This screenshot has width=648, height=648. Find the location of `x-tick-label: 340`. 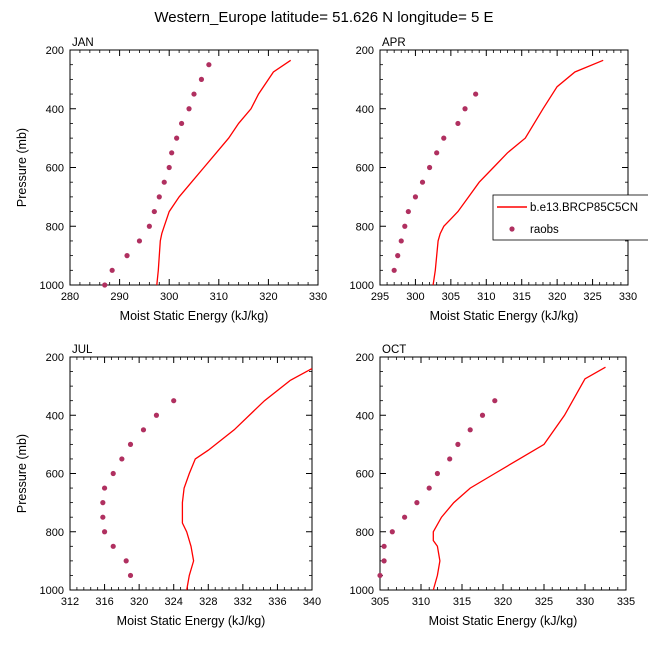

x-tick-label: 340 is located at coordinates (312, 602).